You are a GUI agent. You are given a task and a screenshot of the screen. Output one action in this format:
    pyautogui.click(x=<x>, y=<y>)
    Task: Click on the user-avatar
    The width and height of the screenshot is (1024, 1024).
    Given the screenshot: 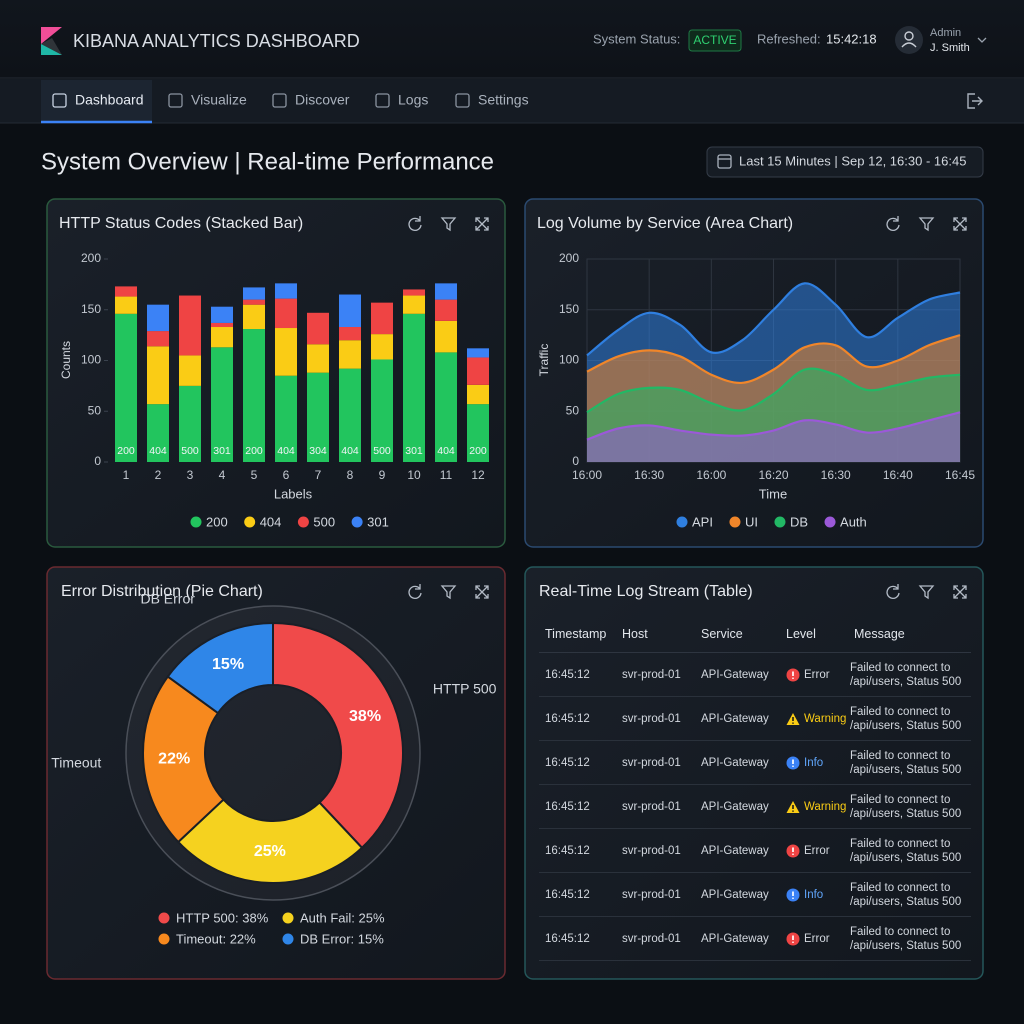 What is the action you would take?
    pyautogui.click(x=909, y=40)
    